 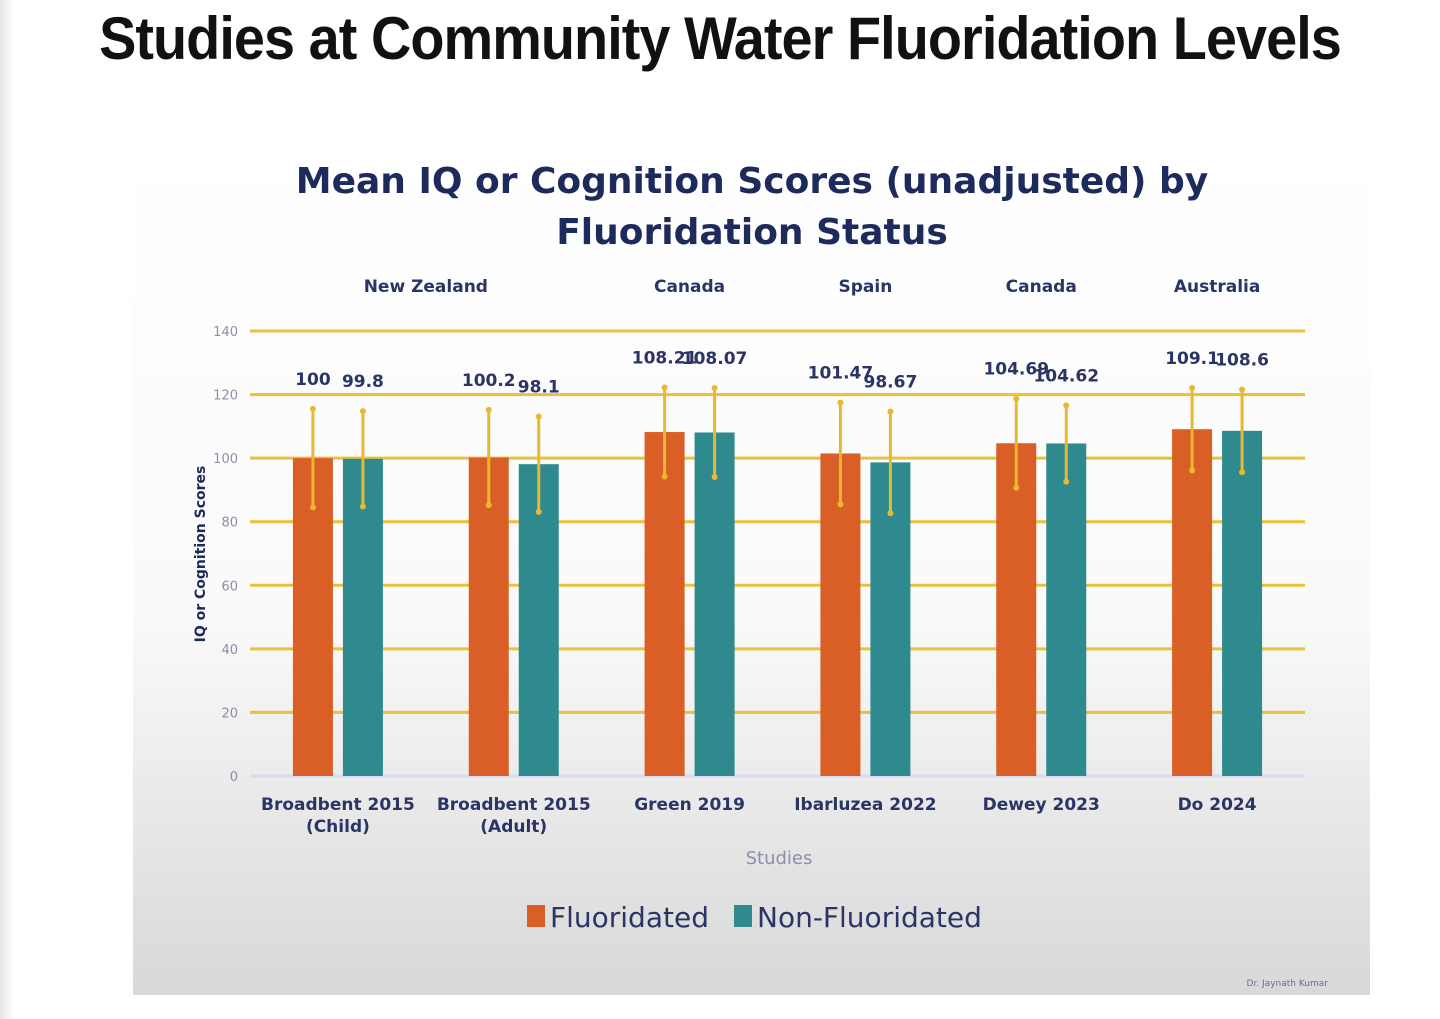 I want to click on y-tick-label: 20, so click(x=229, y=713).